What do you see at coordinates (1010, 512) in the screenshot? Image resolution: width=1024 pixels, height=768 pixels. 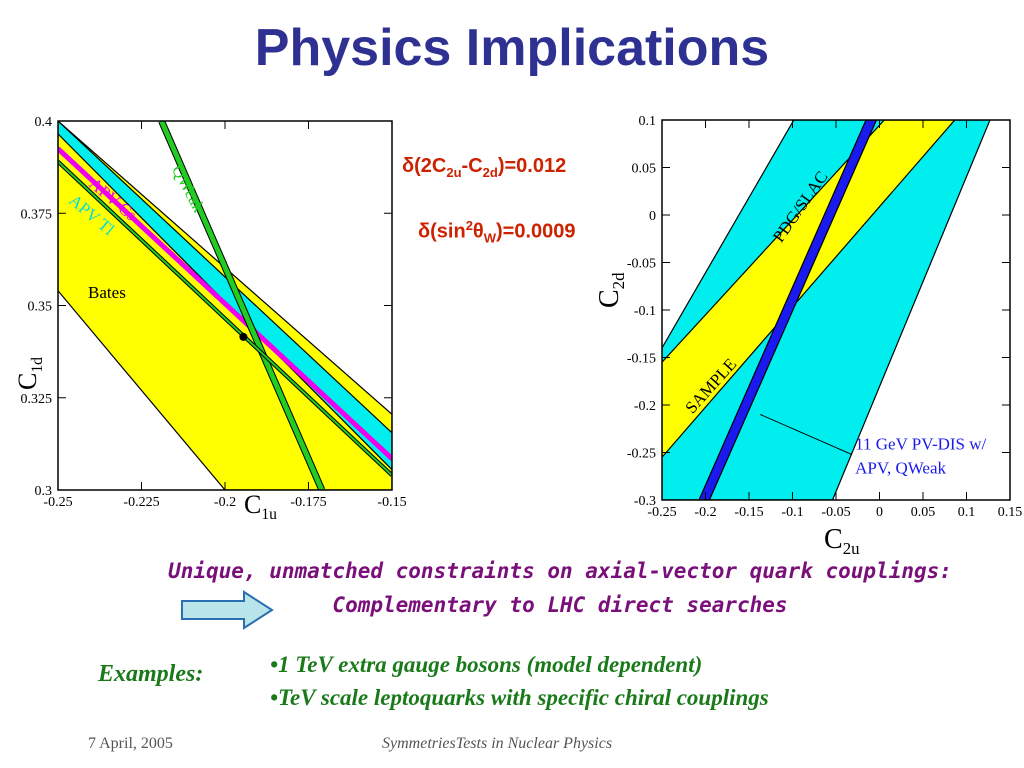 I see `x-tick-label: 0.15` at bounding box center [1010, 512].